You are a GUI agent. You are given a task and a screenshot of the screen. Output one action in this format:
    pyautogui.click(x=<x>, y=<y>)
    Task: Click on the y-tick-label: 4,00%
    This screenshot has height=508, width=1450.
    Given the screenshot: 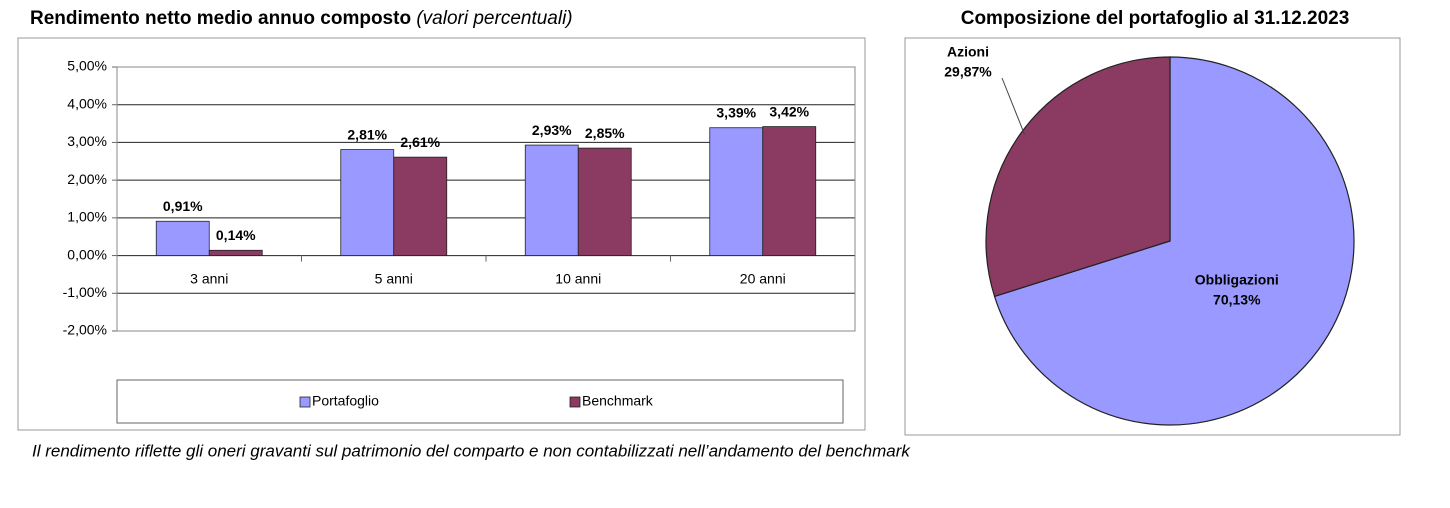 What is the action you would take?
    pyautogui.click(x=87, y=103)
    